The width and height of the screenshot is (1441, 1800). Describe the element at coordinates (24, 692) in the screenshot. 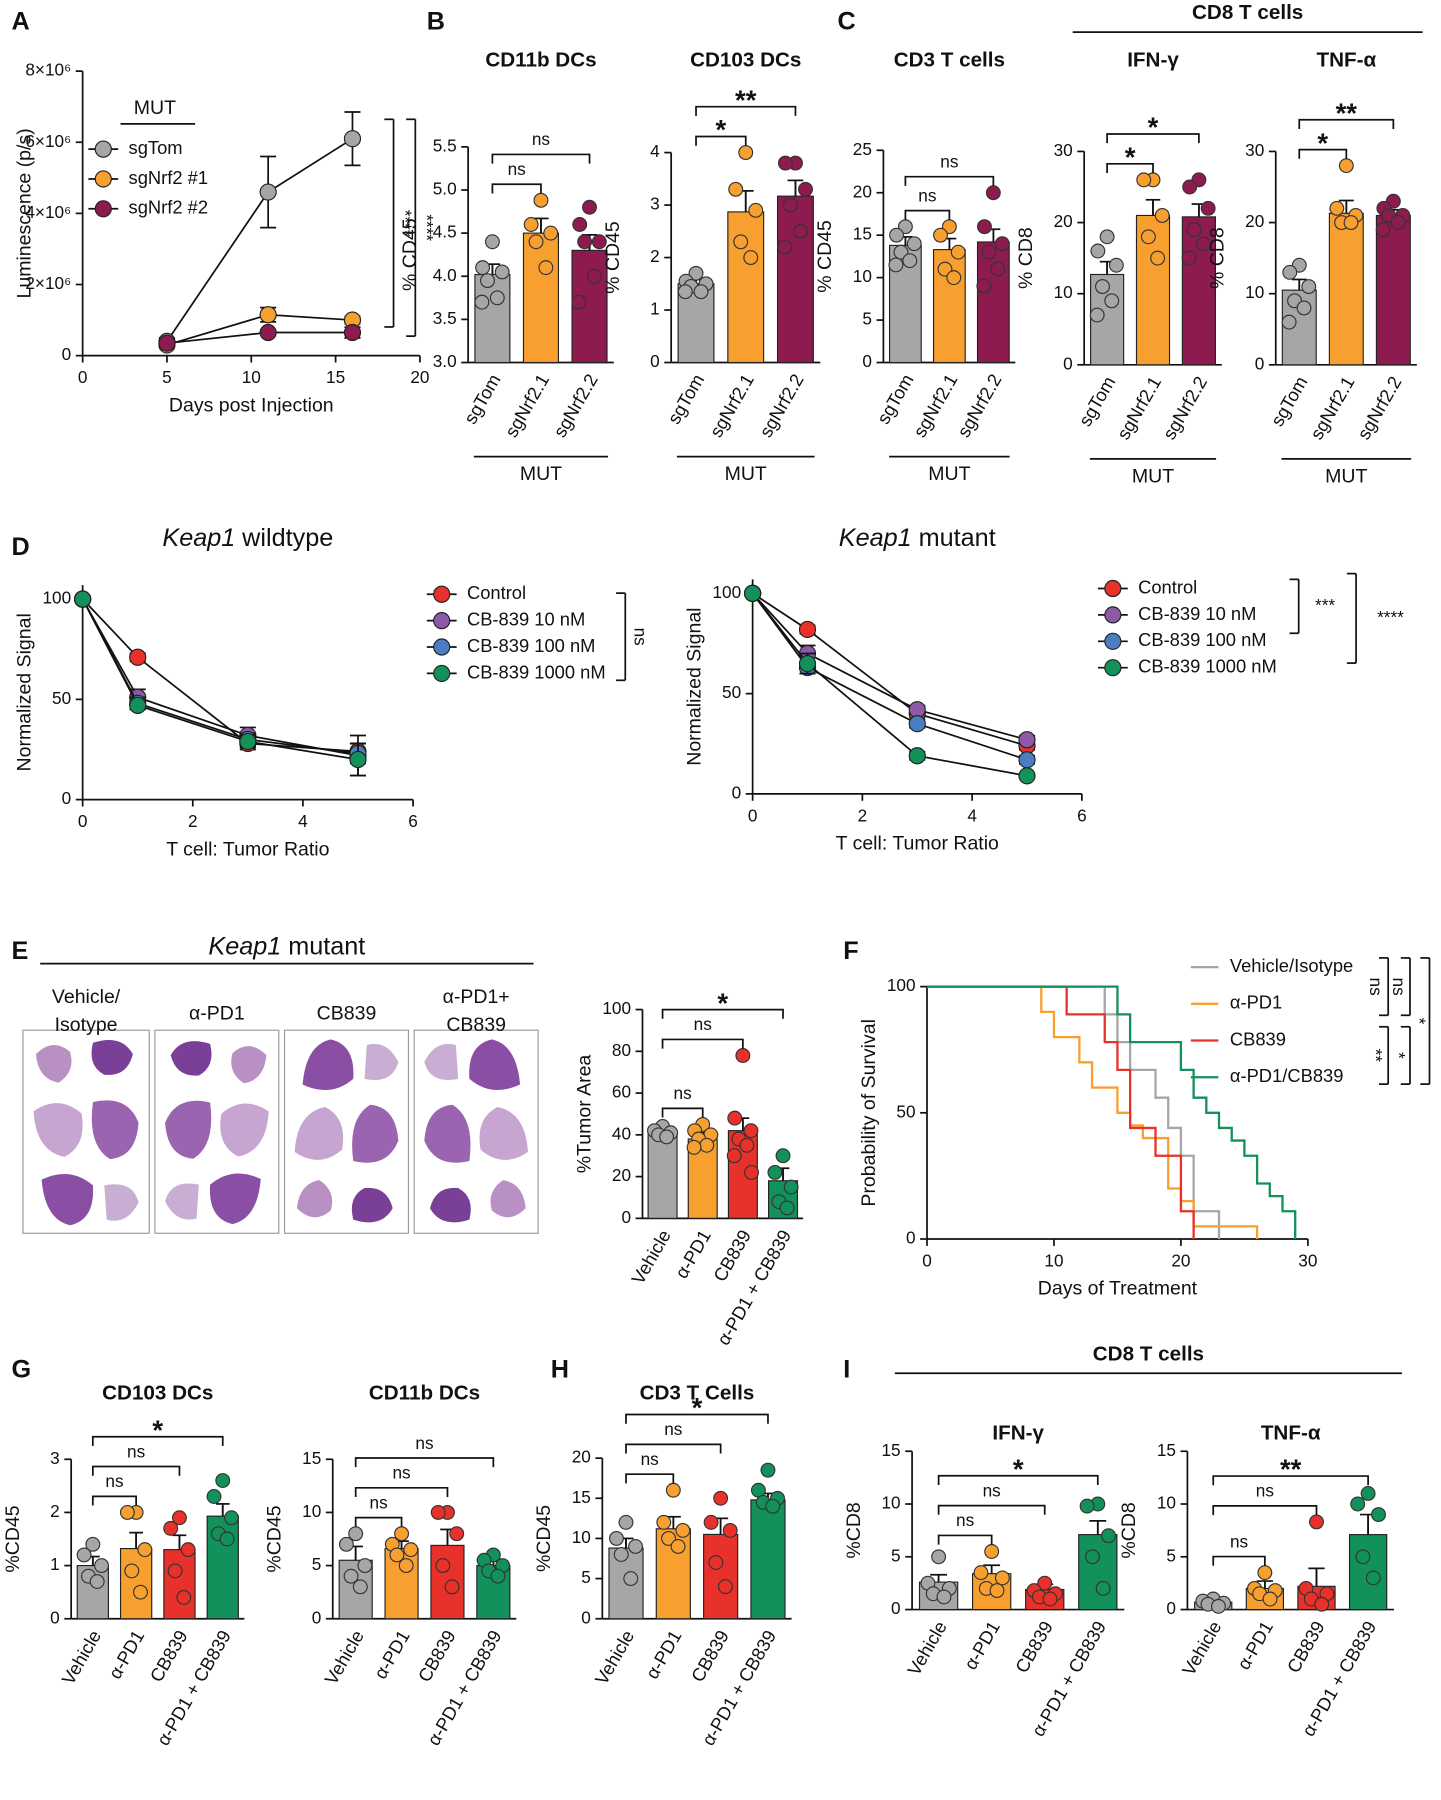

I see `y-axis-label: Normalized Signal` at that location.